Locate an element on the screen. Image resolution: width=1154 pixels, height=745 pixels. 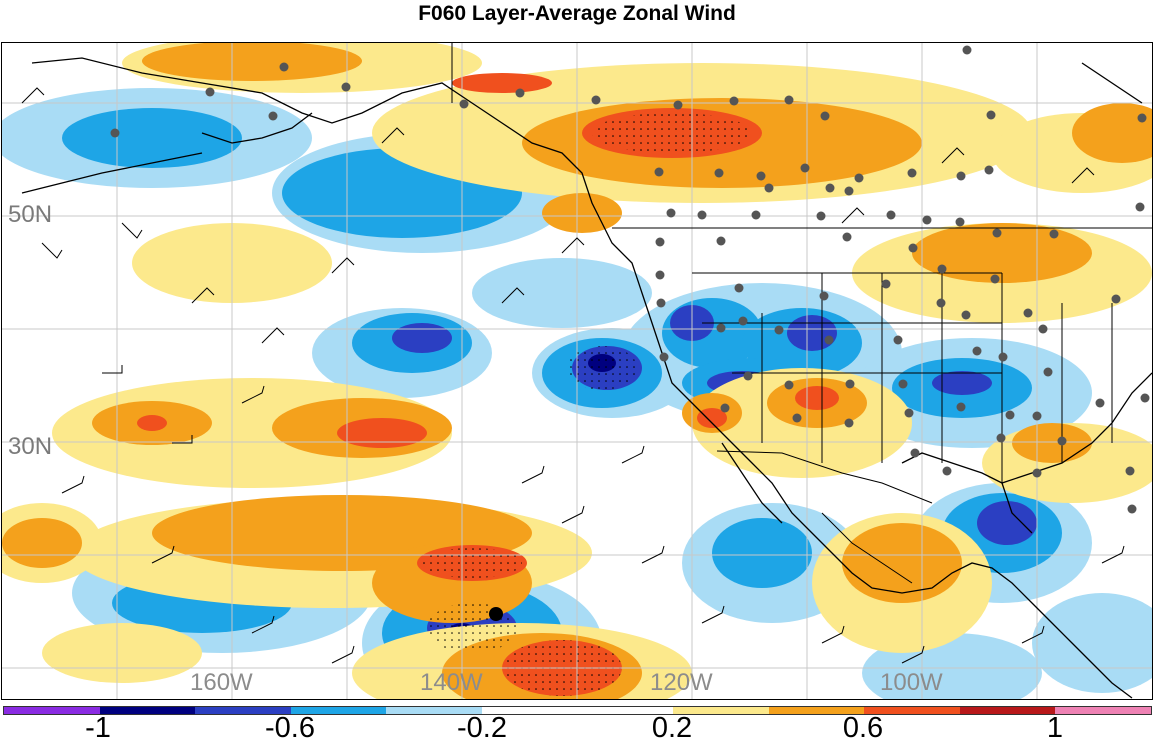
colorbar-label: -1 is located at coordinates (98, 728).